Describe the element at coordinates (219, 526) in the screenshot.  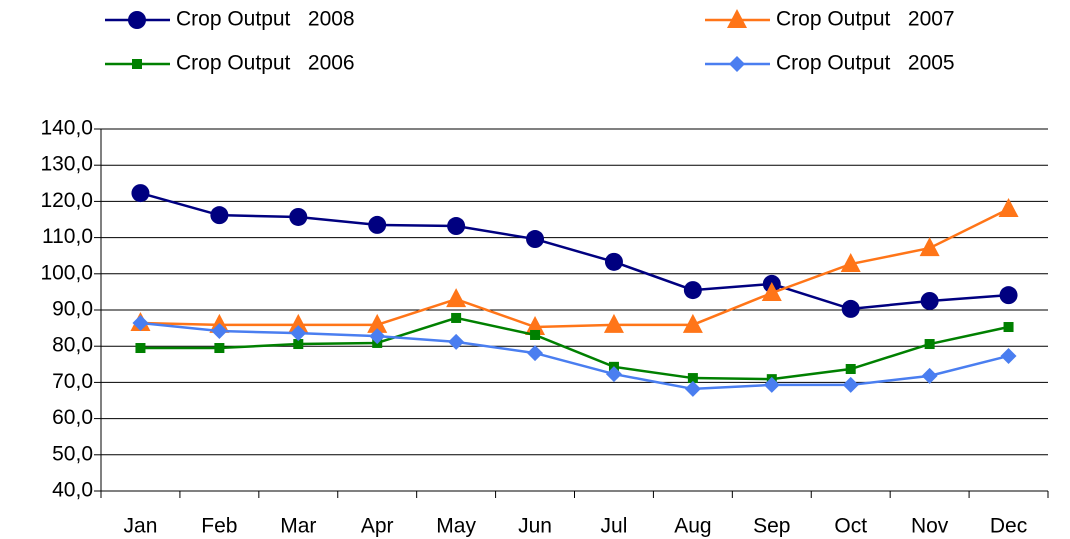
I see `x-tick-label: Feb` at that location.